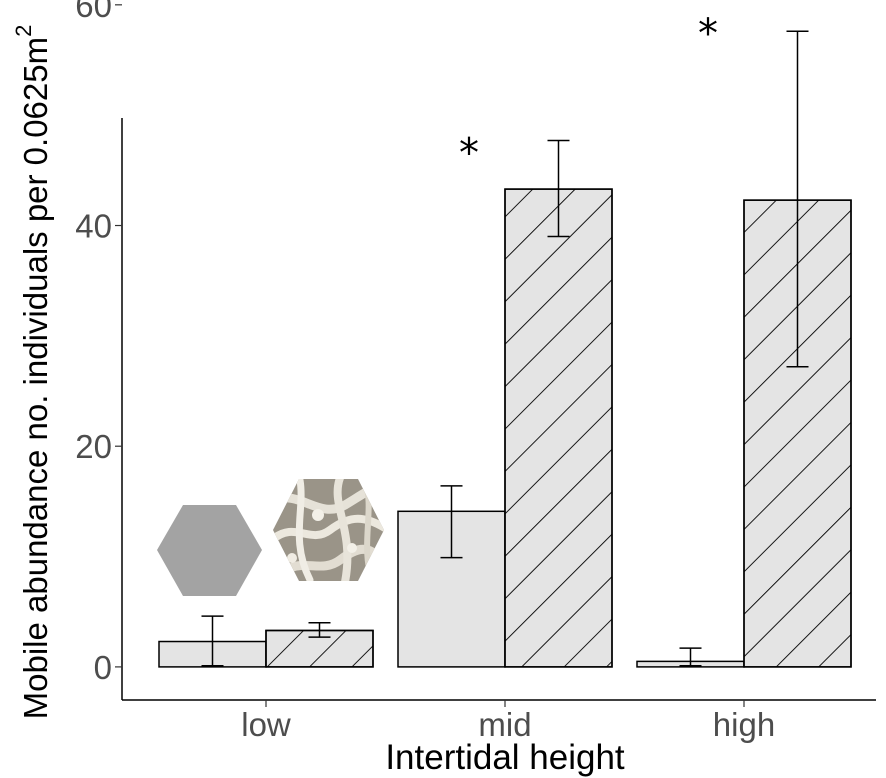 The height and width of the screenshot is (778, 886). I want to click on y-tick-label: 20, so click(93, 446).